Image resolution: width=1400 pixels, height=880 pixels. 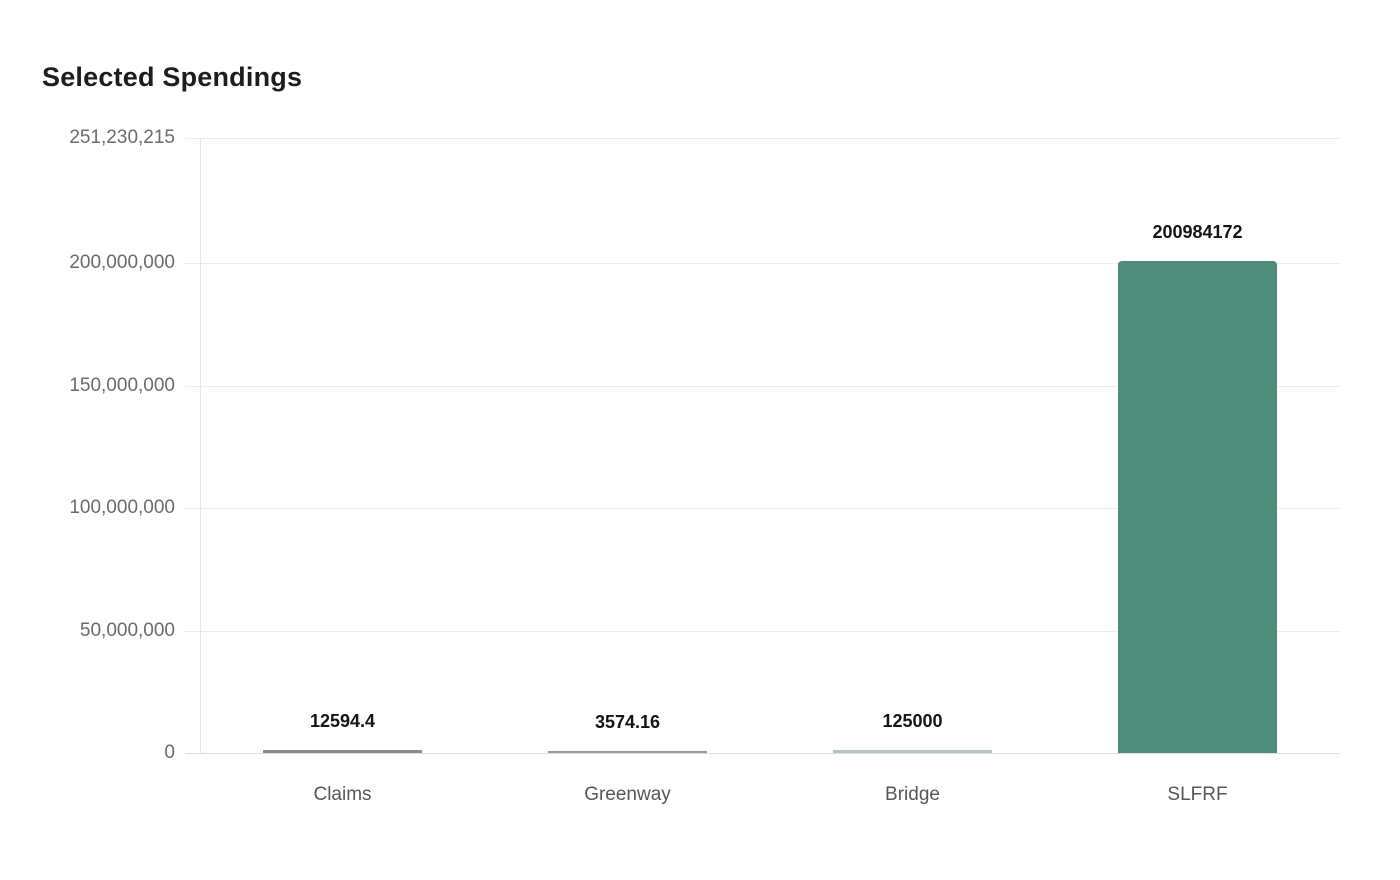 What do you see at coordinates (122, 385) in the screenshot?
I see `y-tick-label: 150,000,000` at bounding box center [122, 385].